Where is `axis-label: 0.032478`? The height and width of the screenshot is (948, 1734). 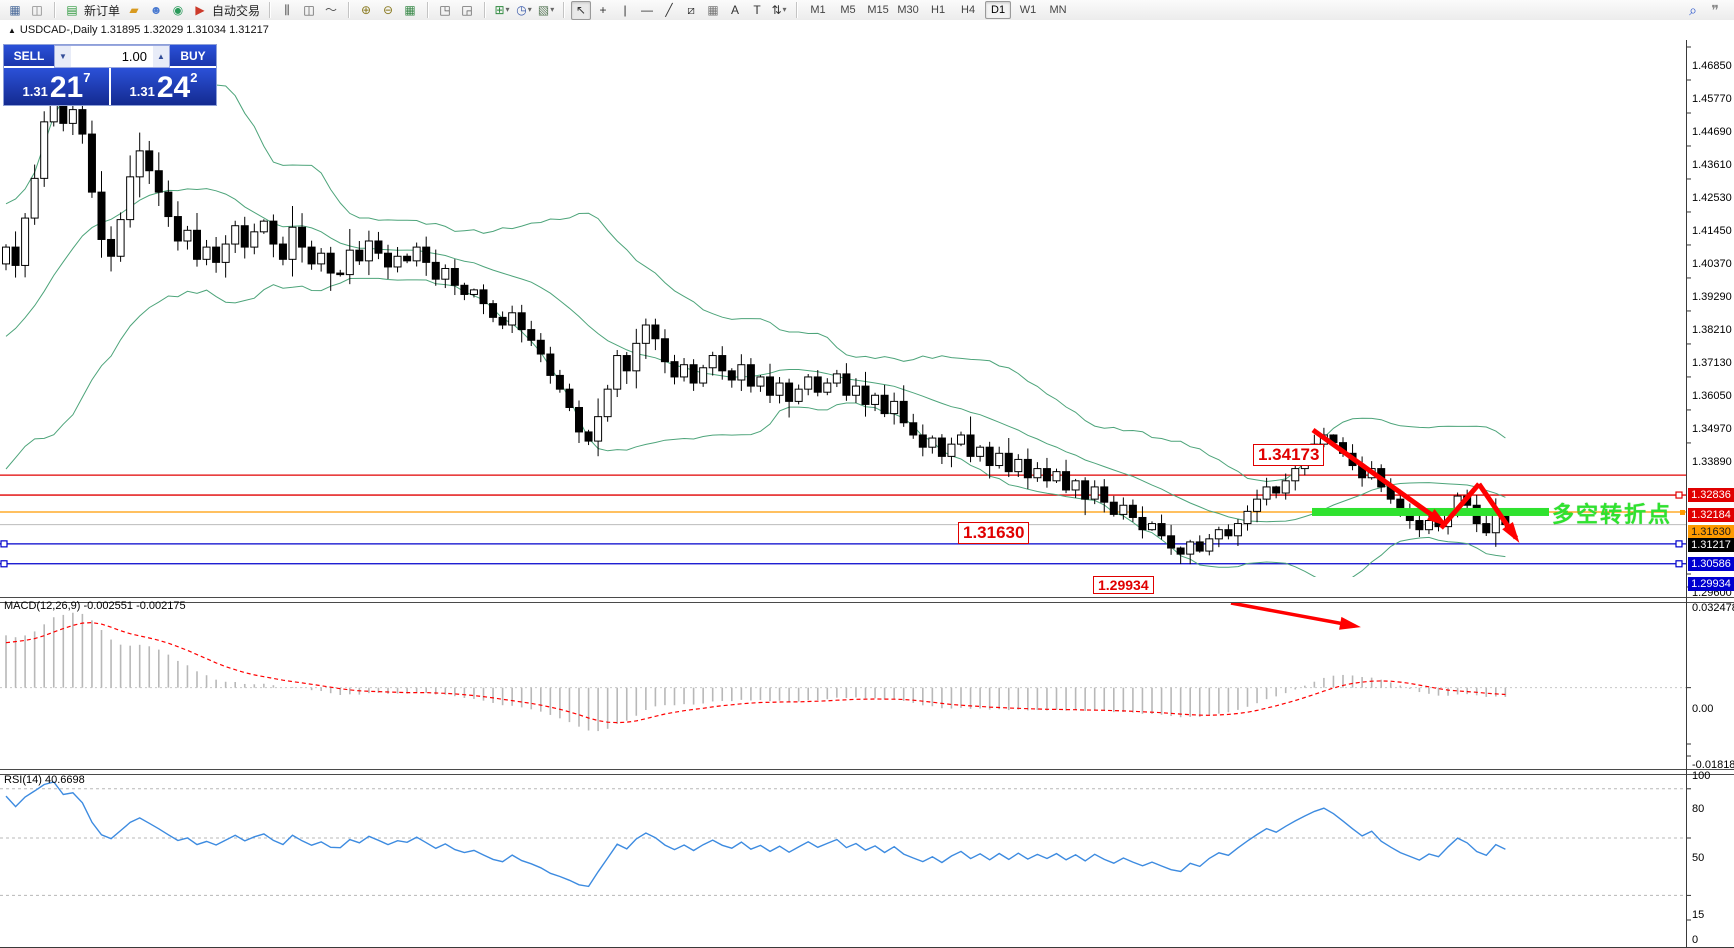
axis-label: 0.032478 is located at coordinates (1713, 608).